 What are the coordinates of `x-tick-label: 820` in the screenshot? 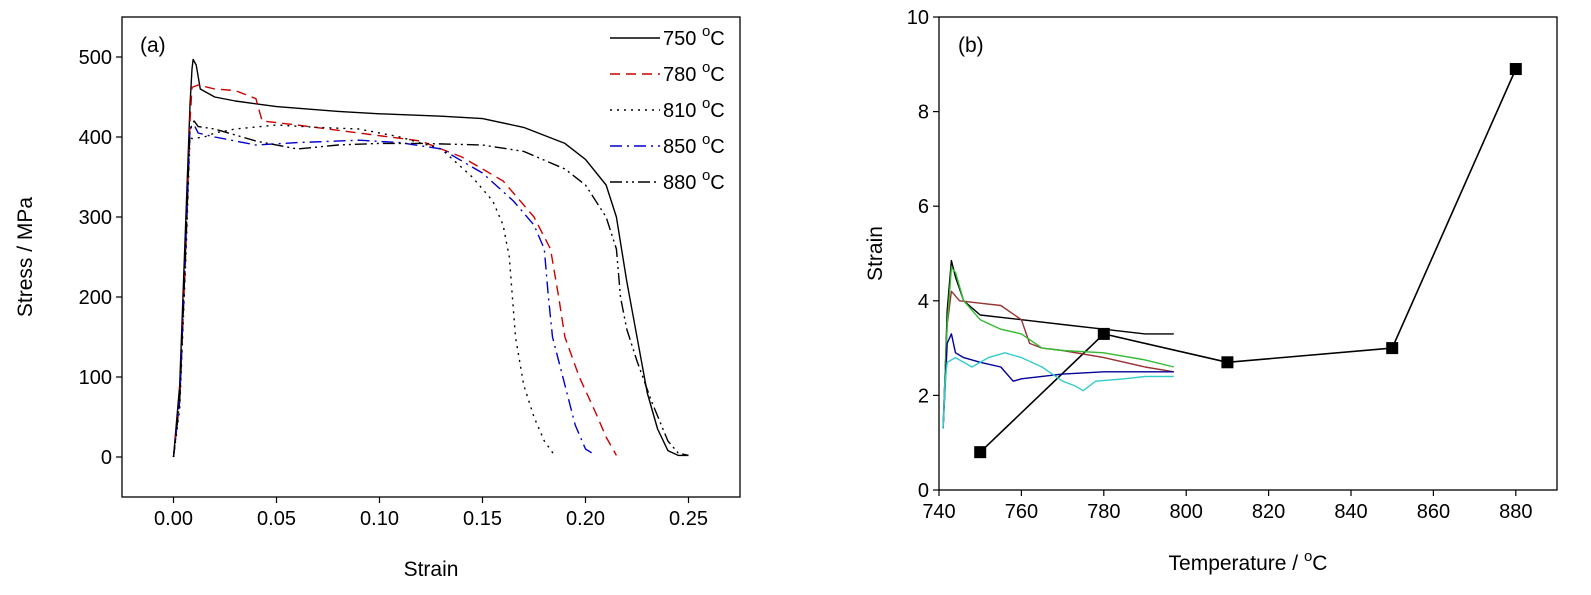 It's located at (1268, 512).